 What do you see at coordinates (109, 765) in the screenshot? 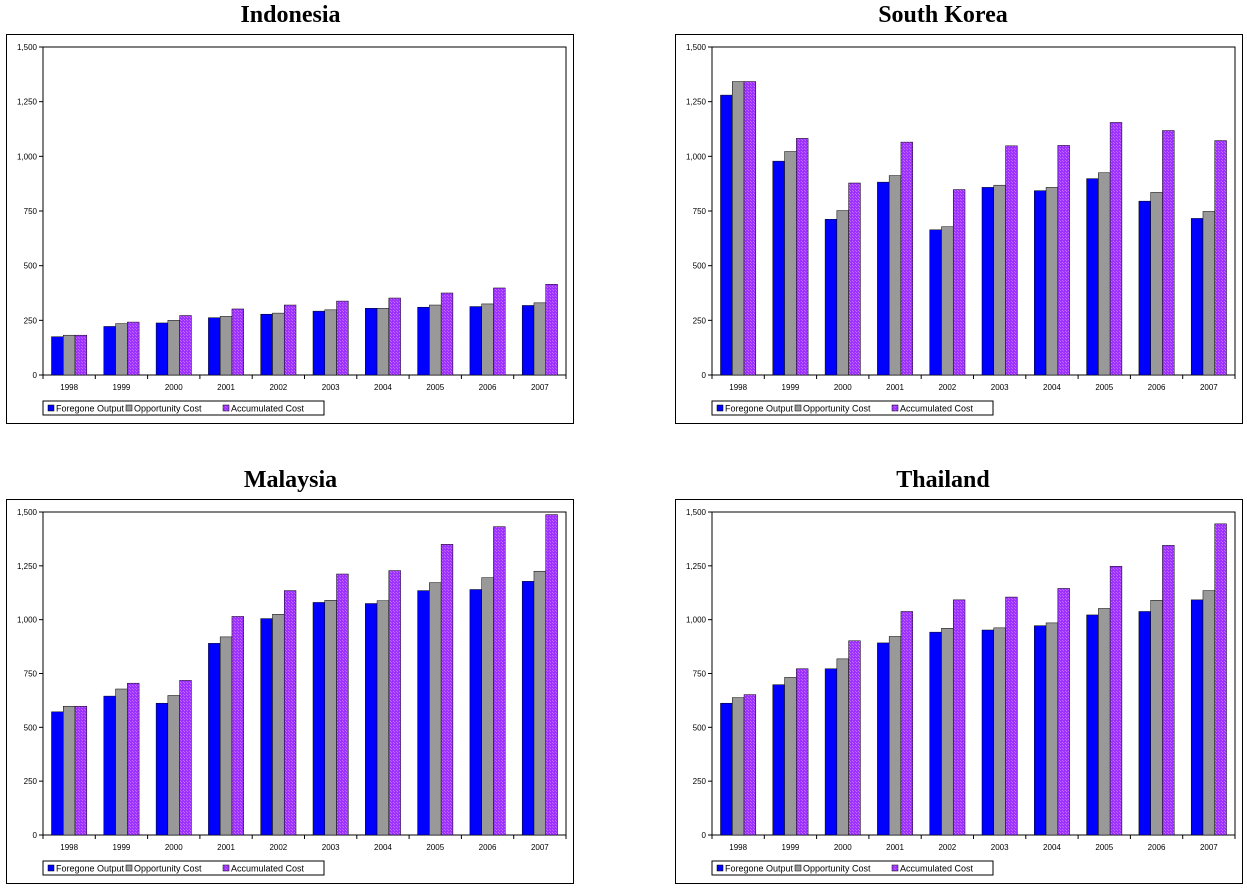
I see `bar-foregone-output-1999` at bounding box center [109, 765].